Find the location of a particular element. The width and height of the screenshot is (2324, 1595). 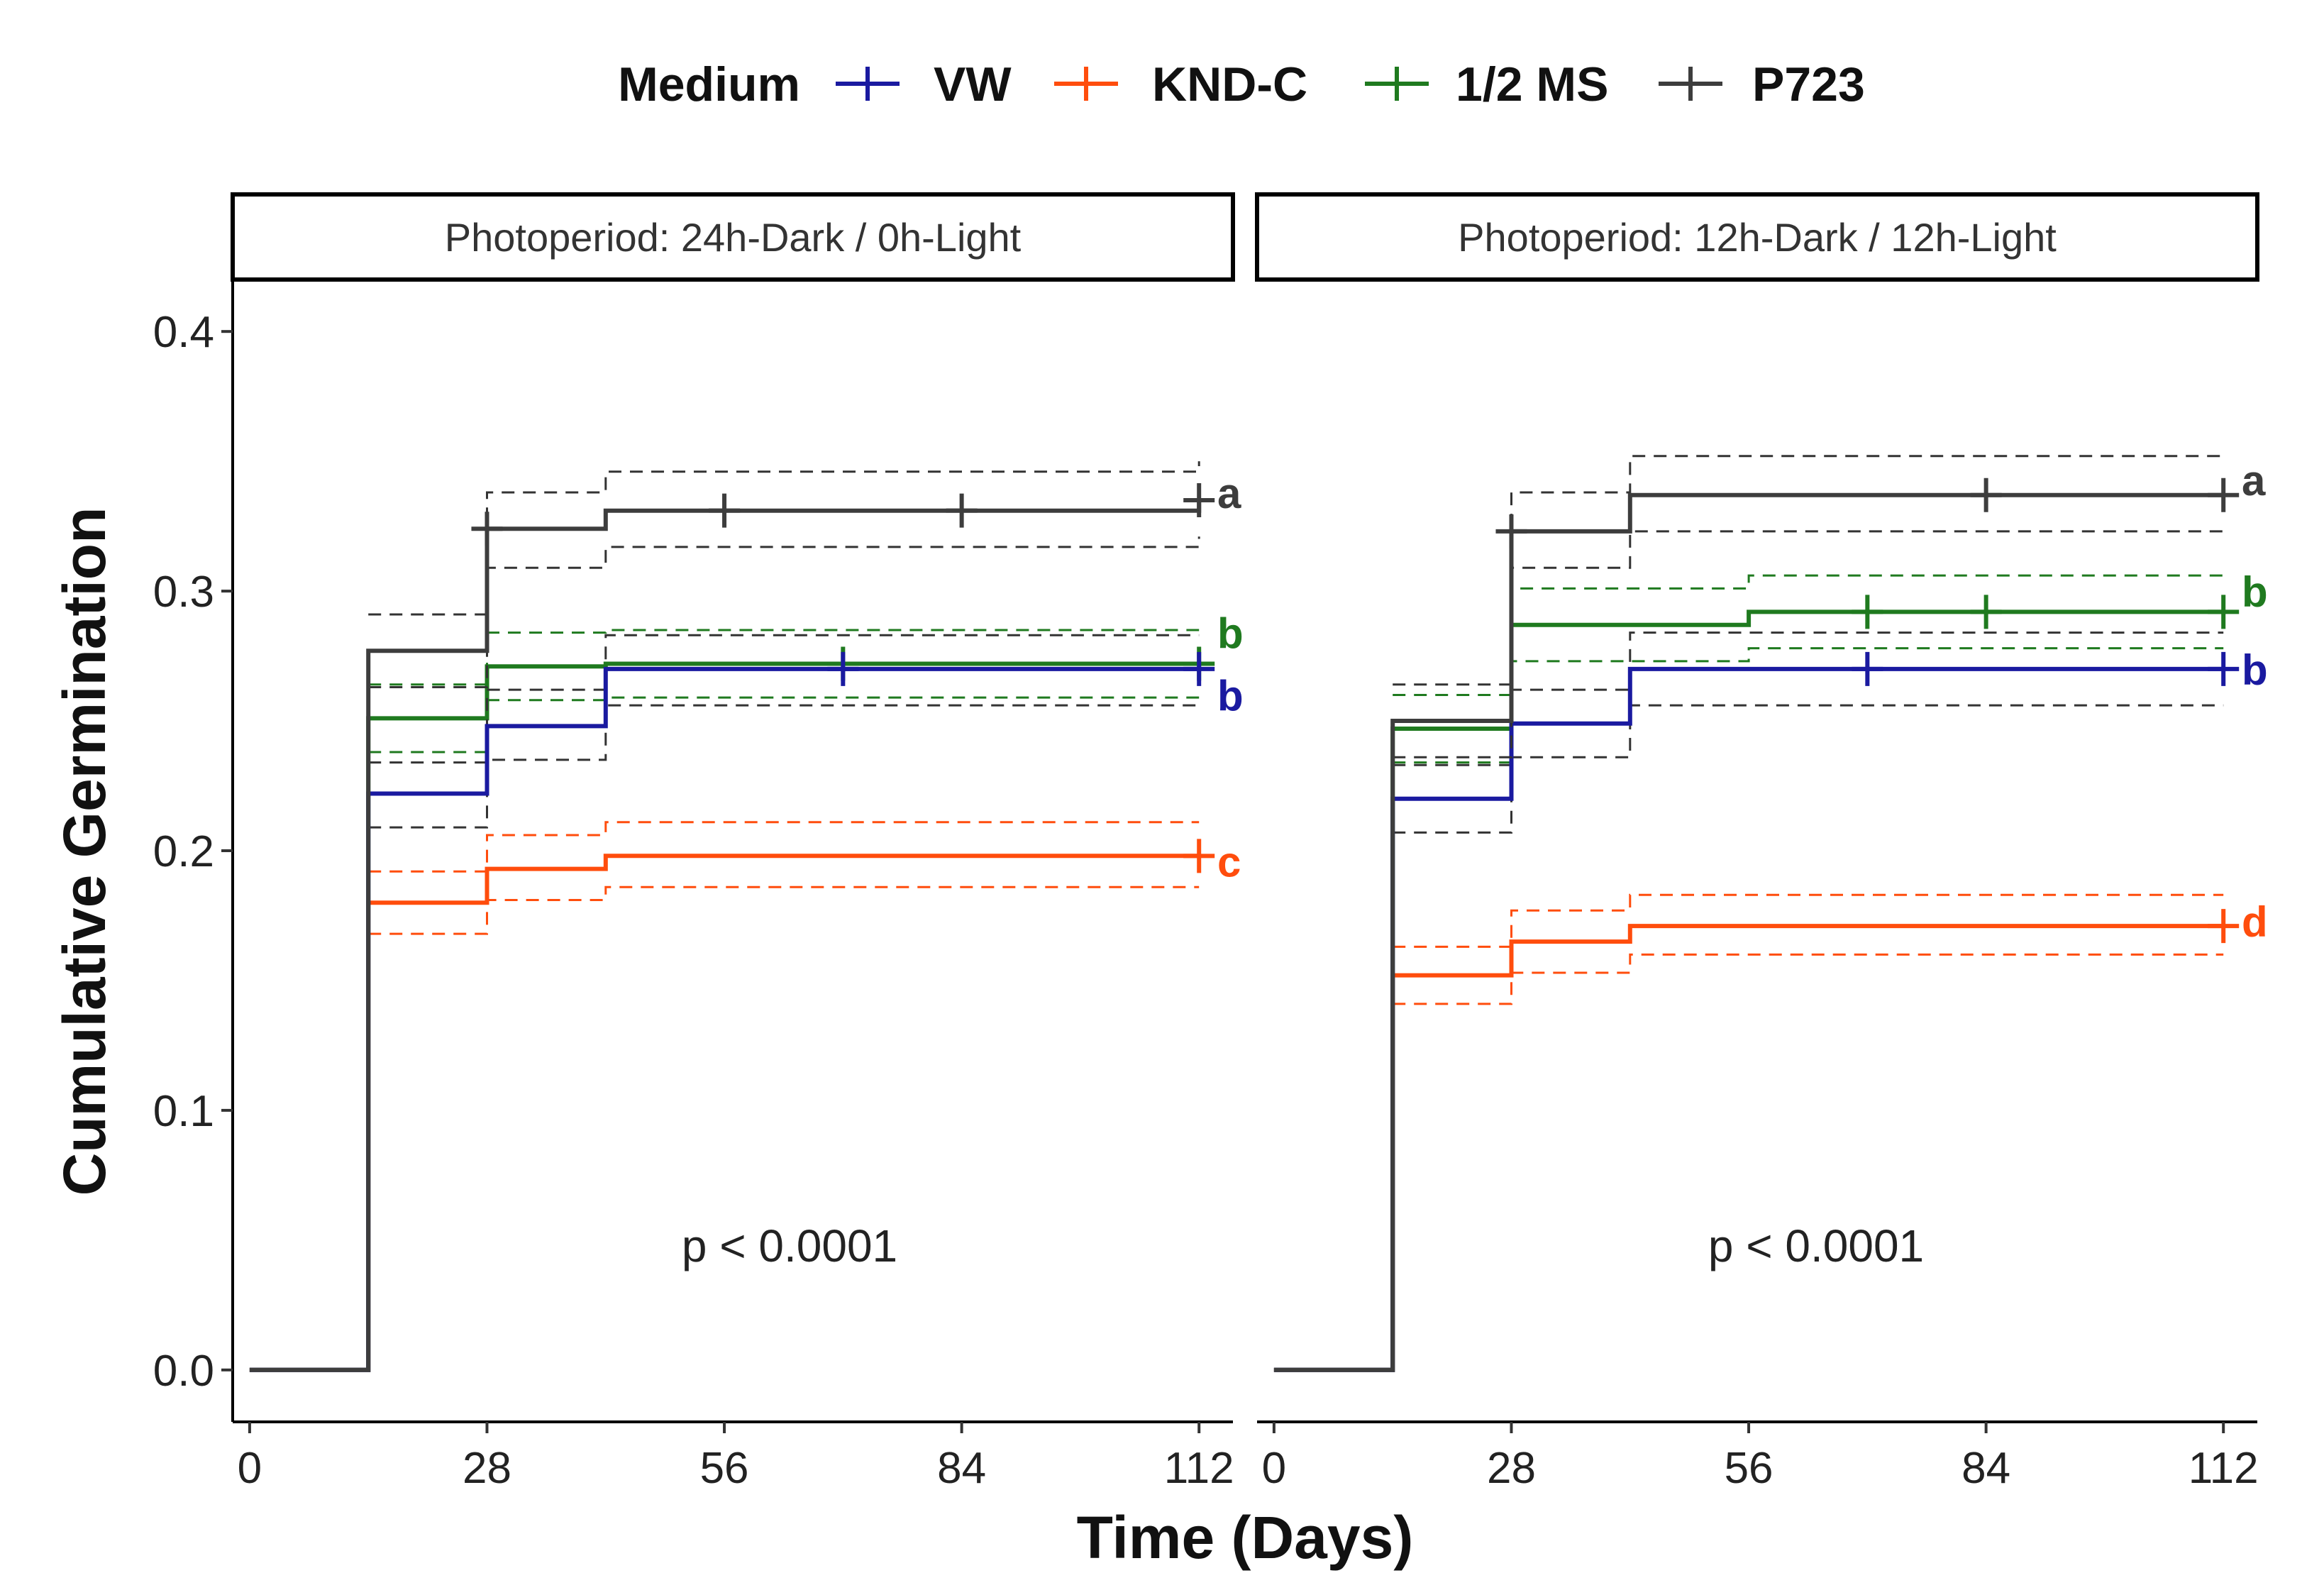

x-tick-label-right-2: 56 is located at coordinates (1749, 1468).